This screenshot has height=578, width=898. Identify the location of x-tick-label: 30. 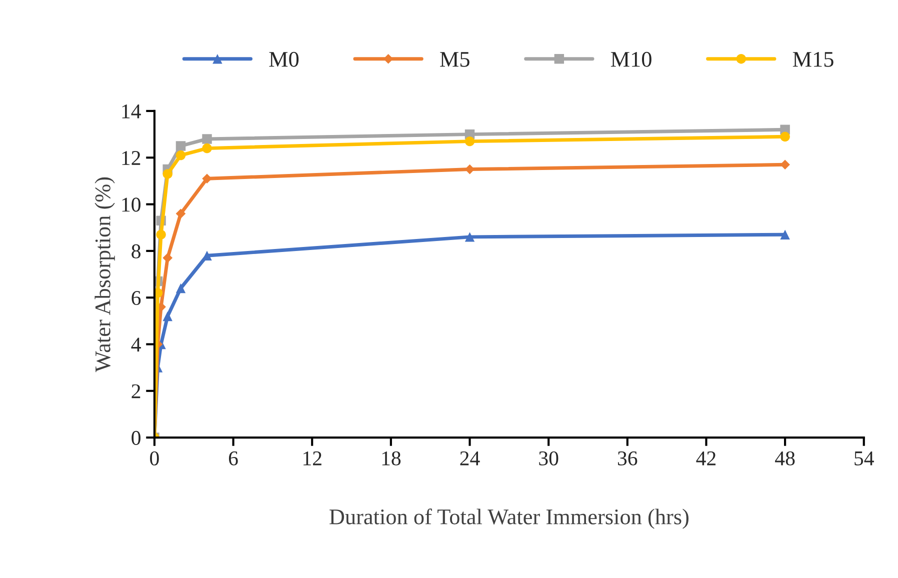
(548, 458).